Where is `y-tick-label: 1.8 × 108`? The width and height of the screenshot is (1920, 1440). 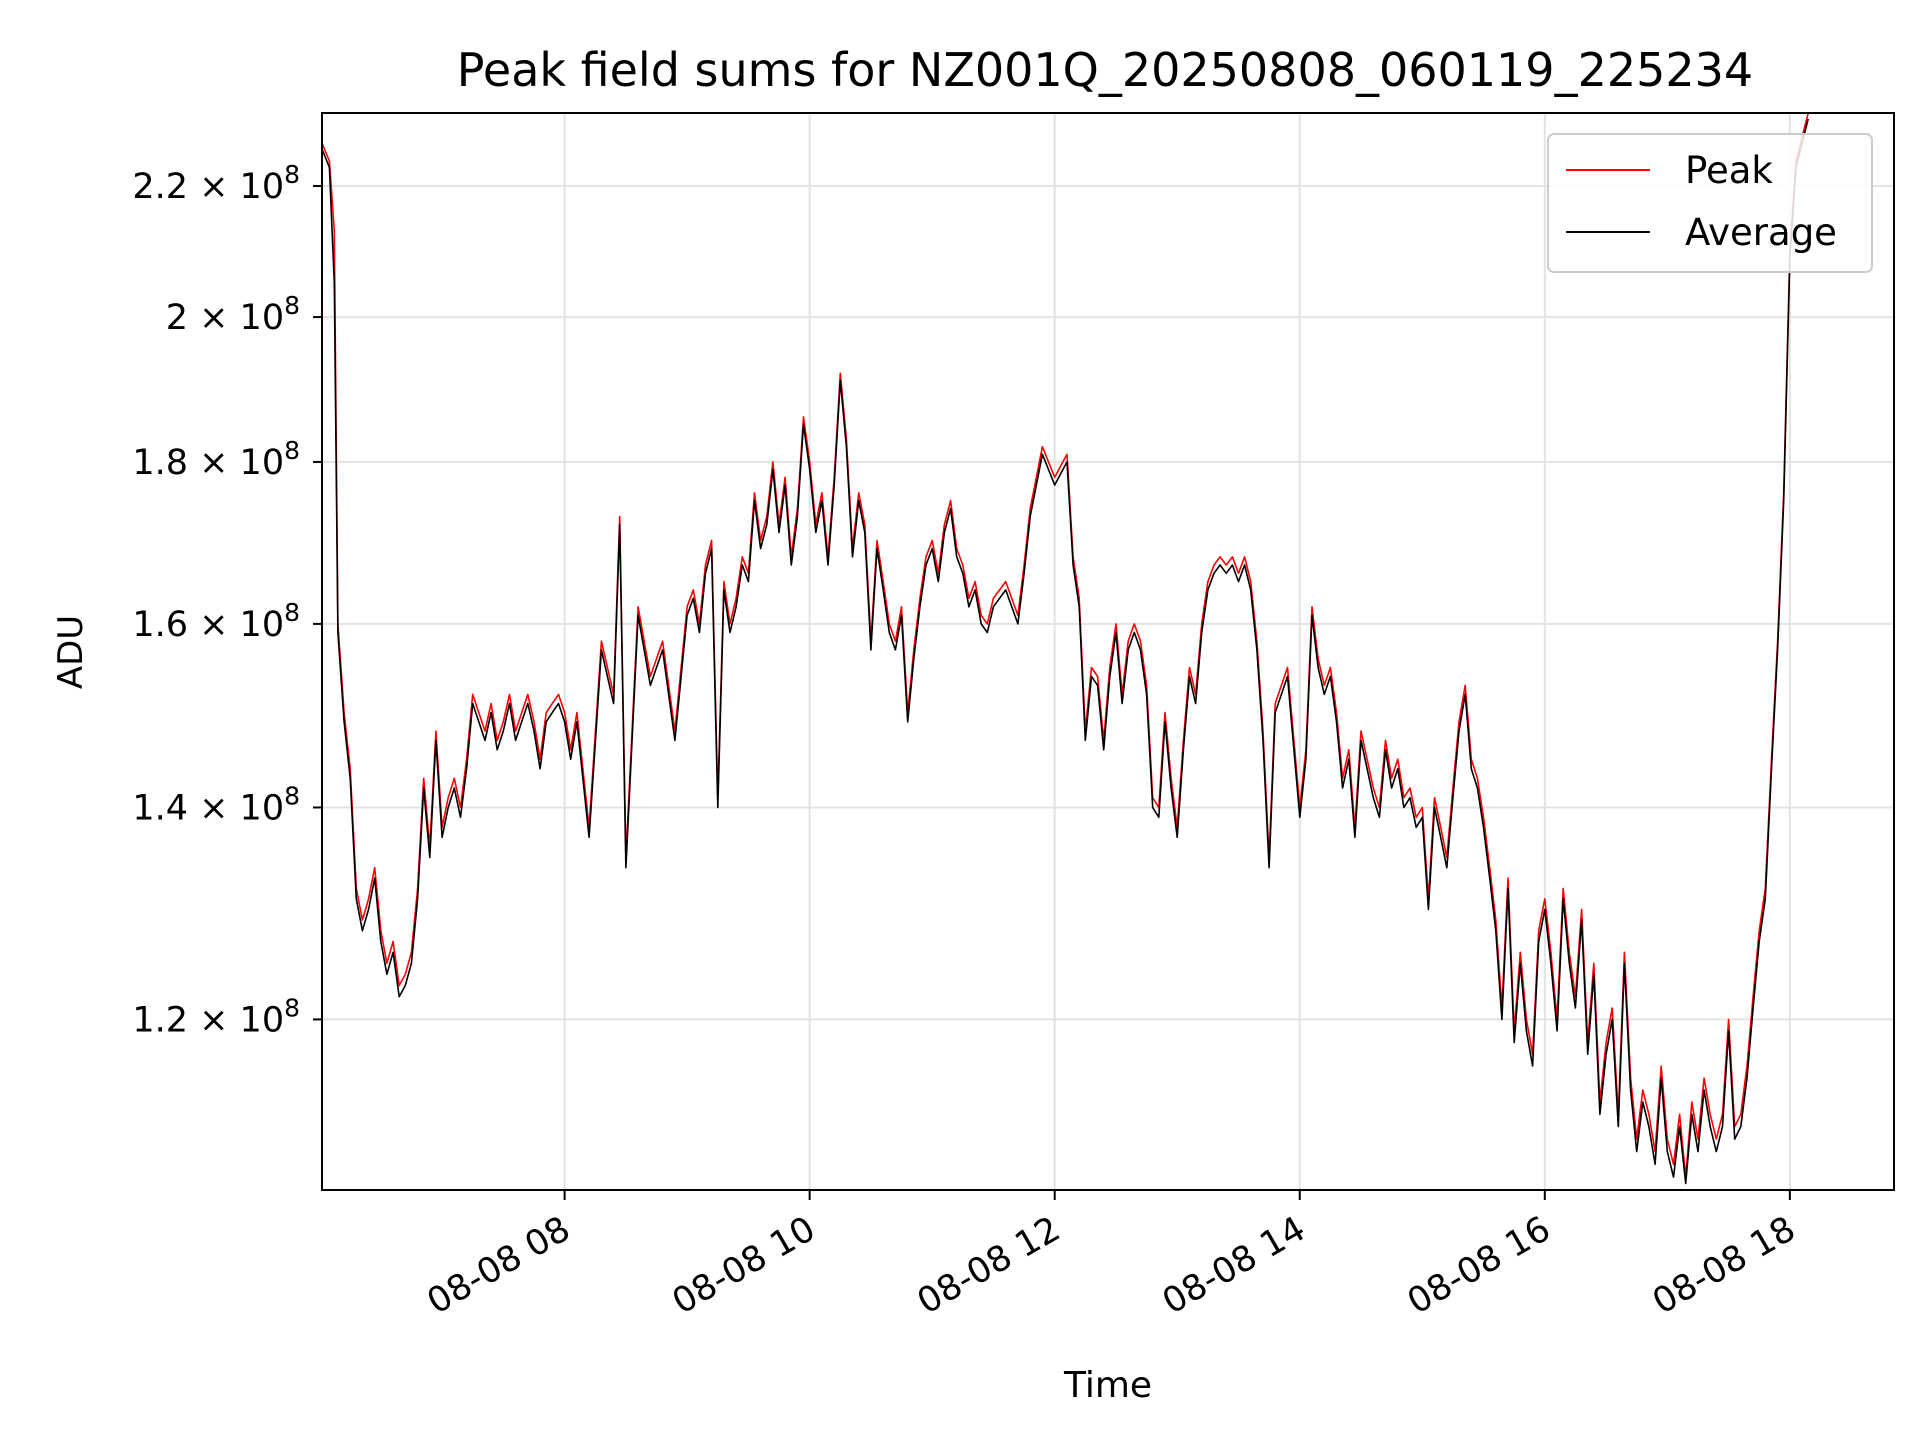 y-tick-label: 1.8 × 108 is located at coordinates (216, 459).